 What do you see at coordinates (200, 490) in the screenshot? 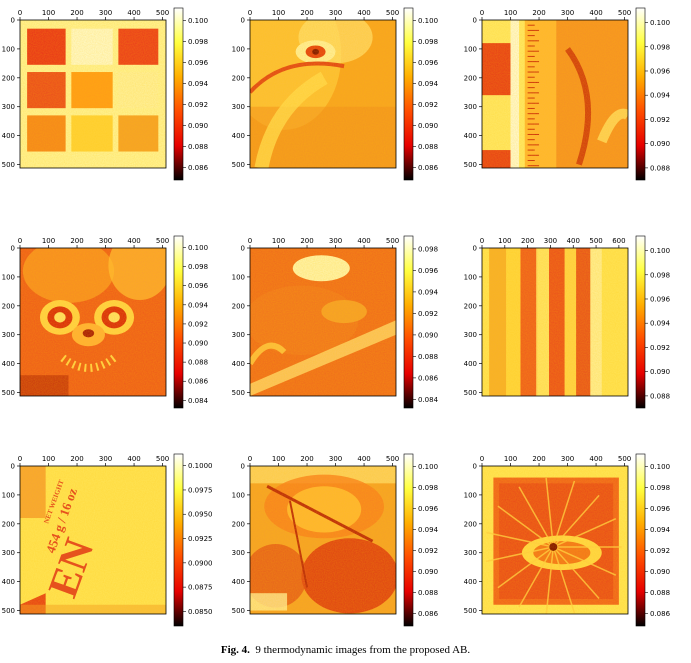
I see `colorbar-tick-label: 0.0975` at bounding box center [200, 490].